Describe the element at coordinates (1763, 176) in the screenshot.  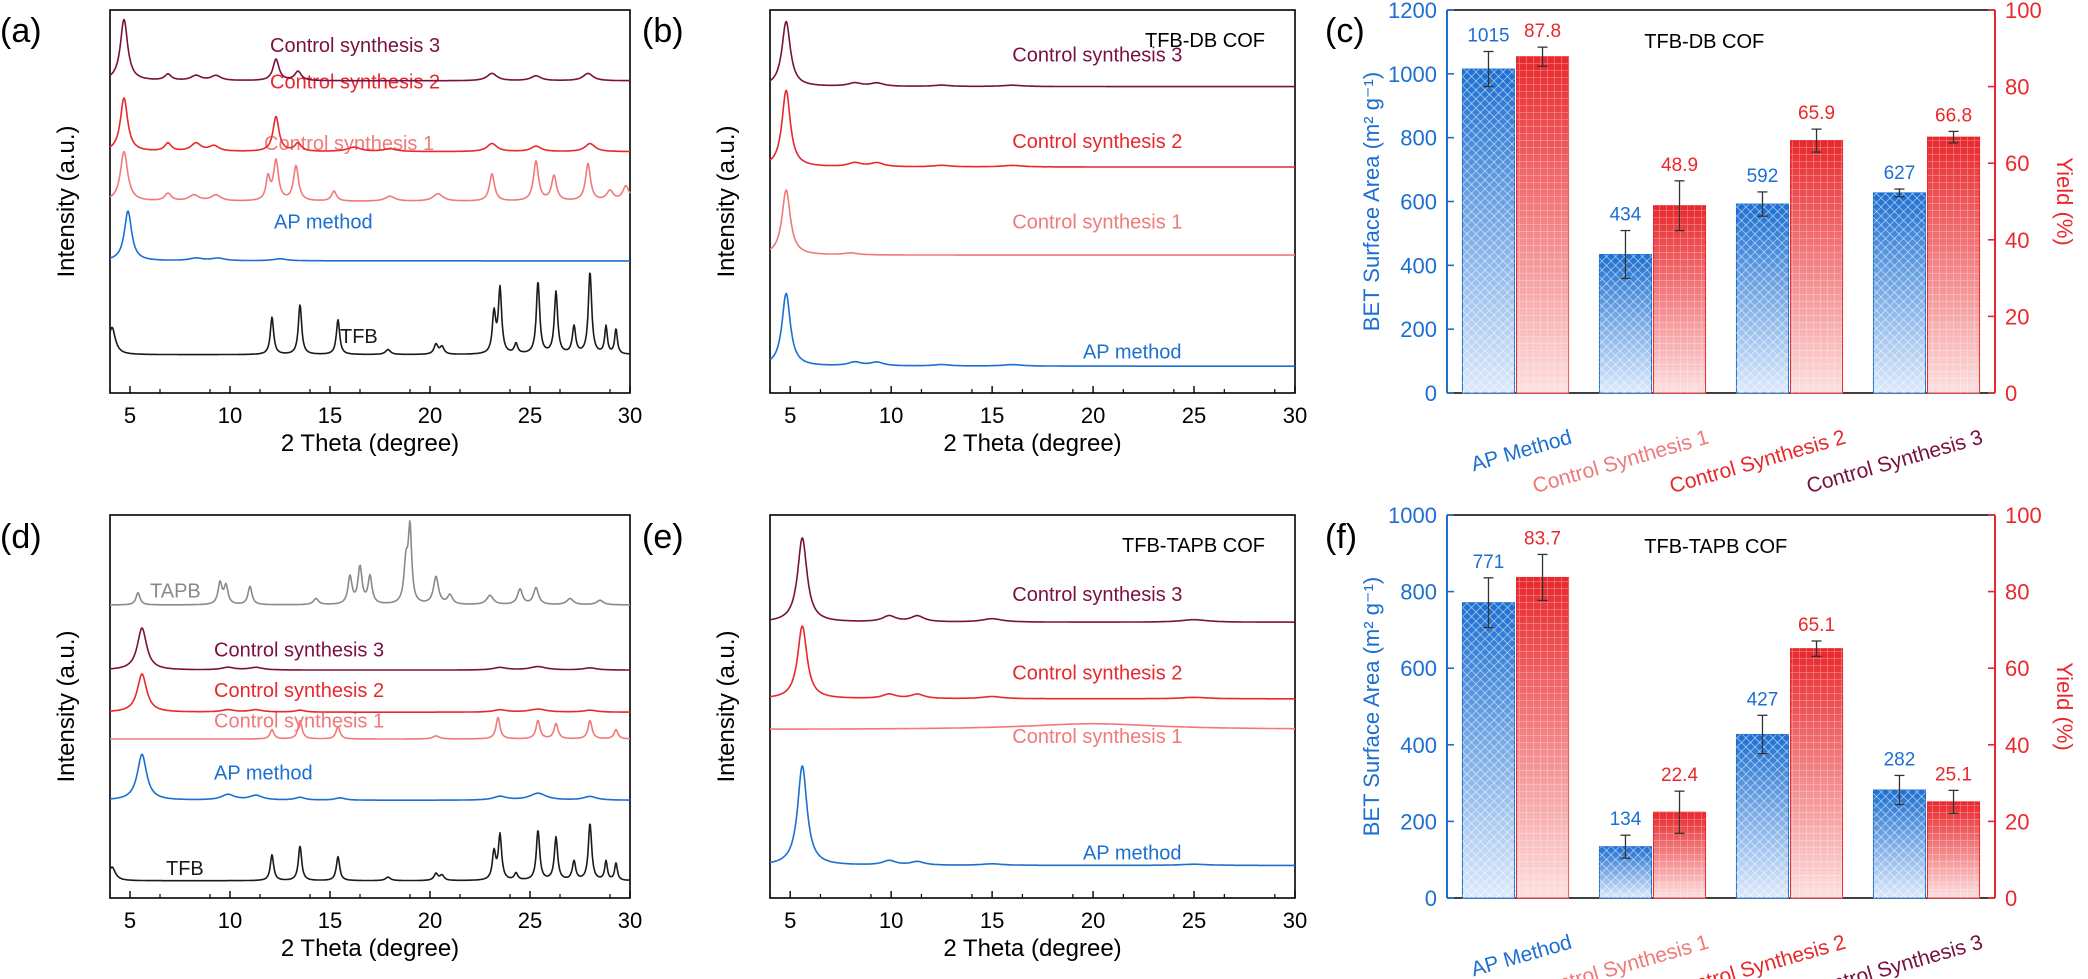
I see `data-label: 592` at that location.